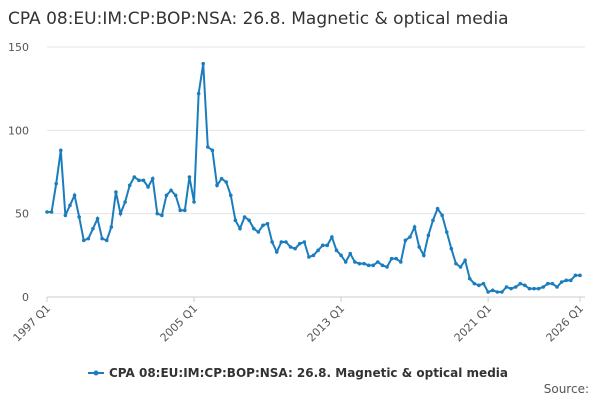 The height and width of the screenshot is (400, 600). I want to click on y-tick-label: 0, so click(25, 297).